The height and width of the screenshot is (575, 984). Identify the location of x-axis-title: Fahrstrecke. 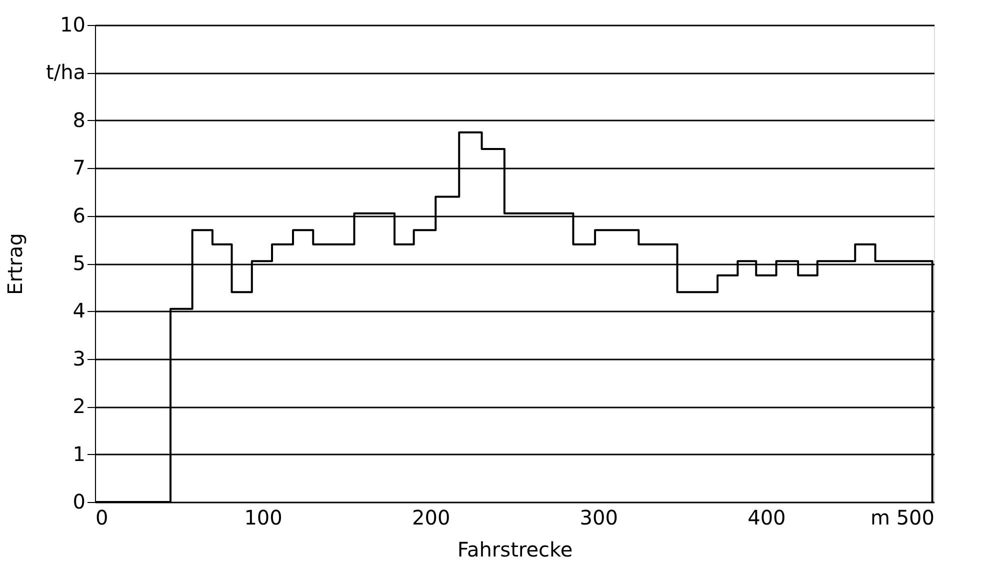
(515, 550).